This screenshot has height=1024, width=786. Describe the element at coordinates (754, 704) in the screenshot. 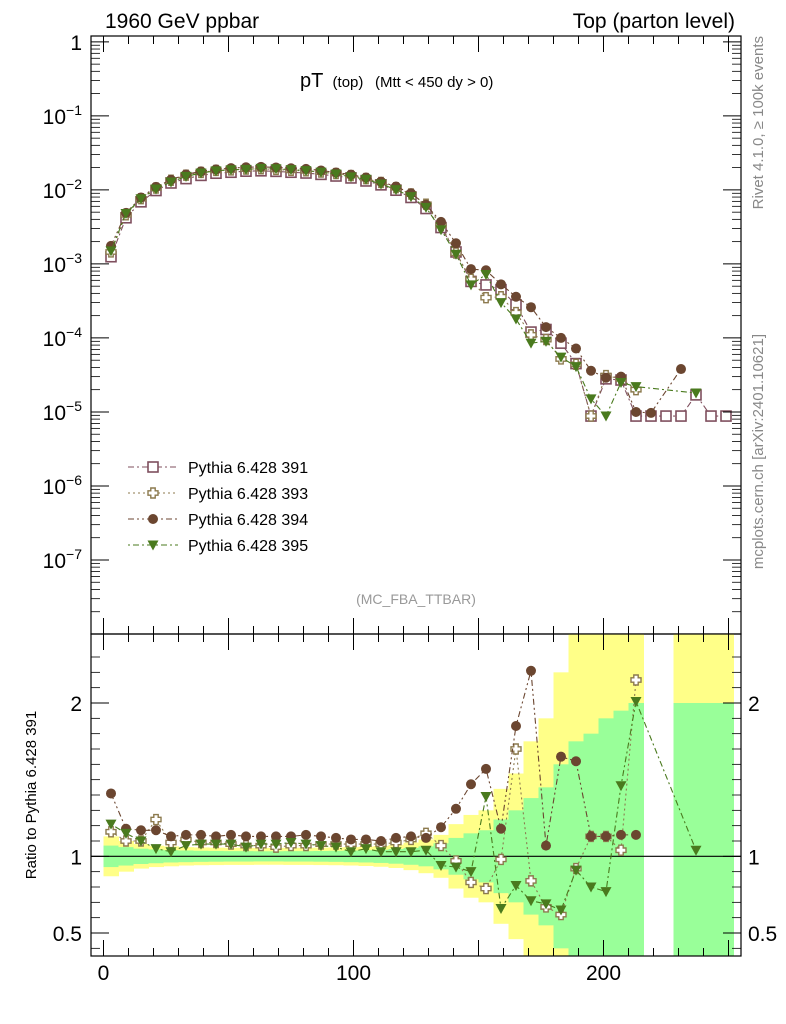

I see `ratio-y-tick-label-right: 2` at that location.